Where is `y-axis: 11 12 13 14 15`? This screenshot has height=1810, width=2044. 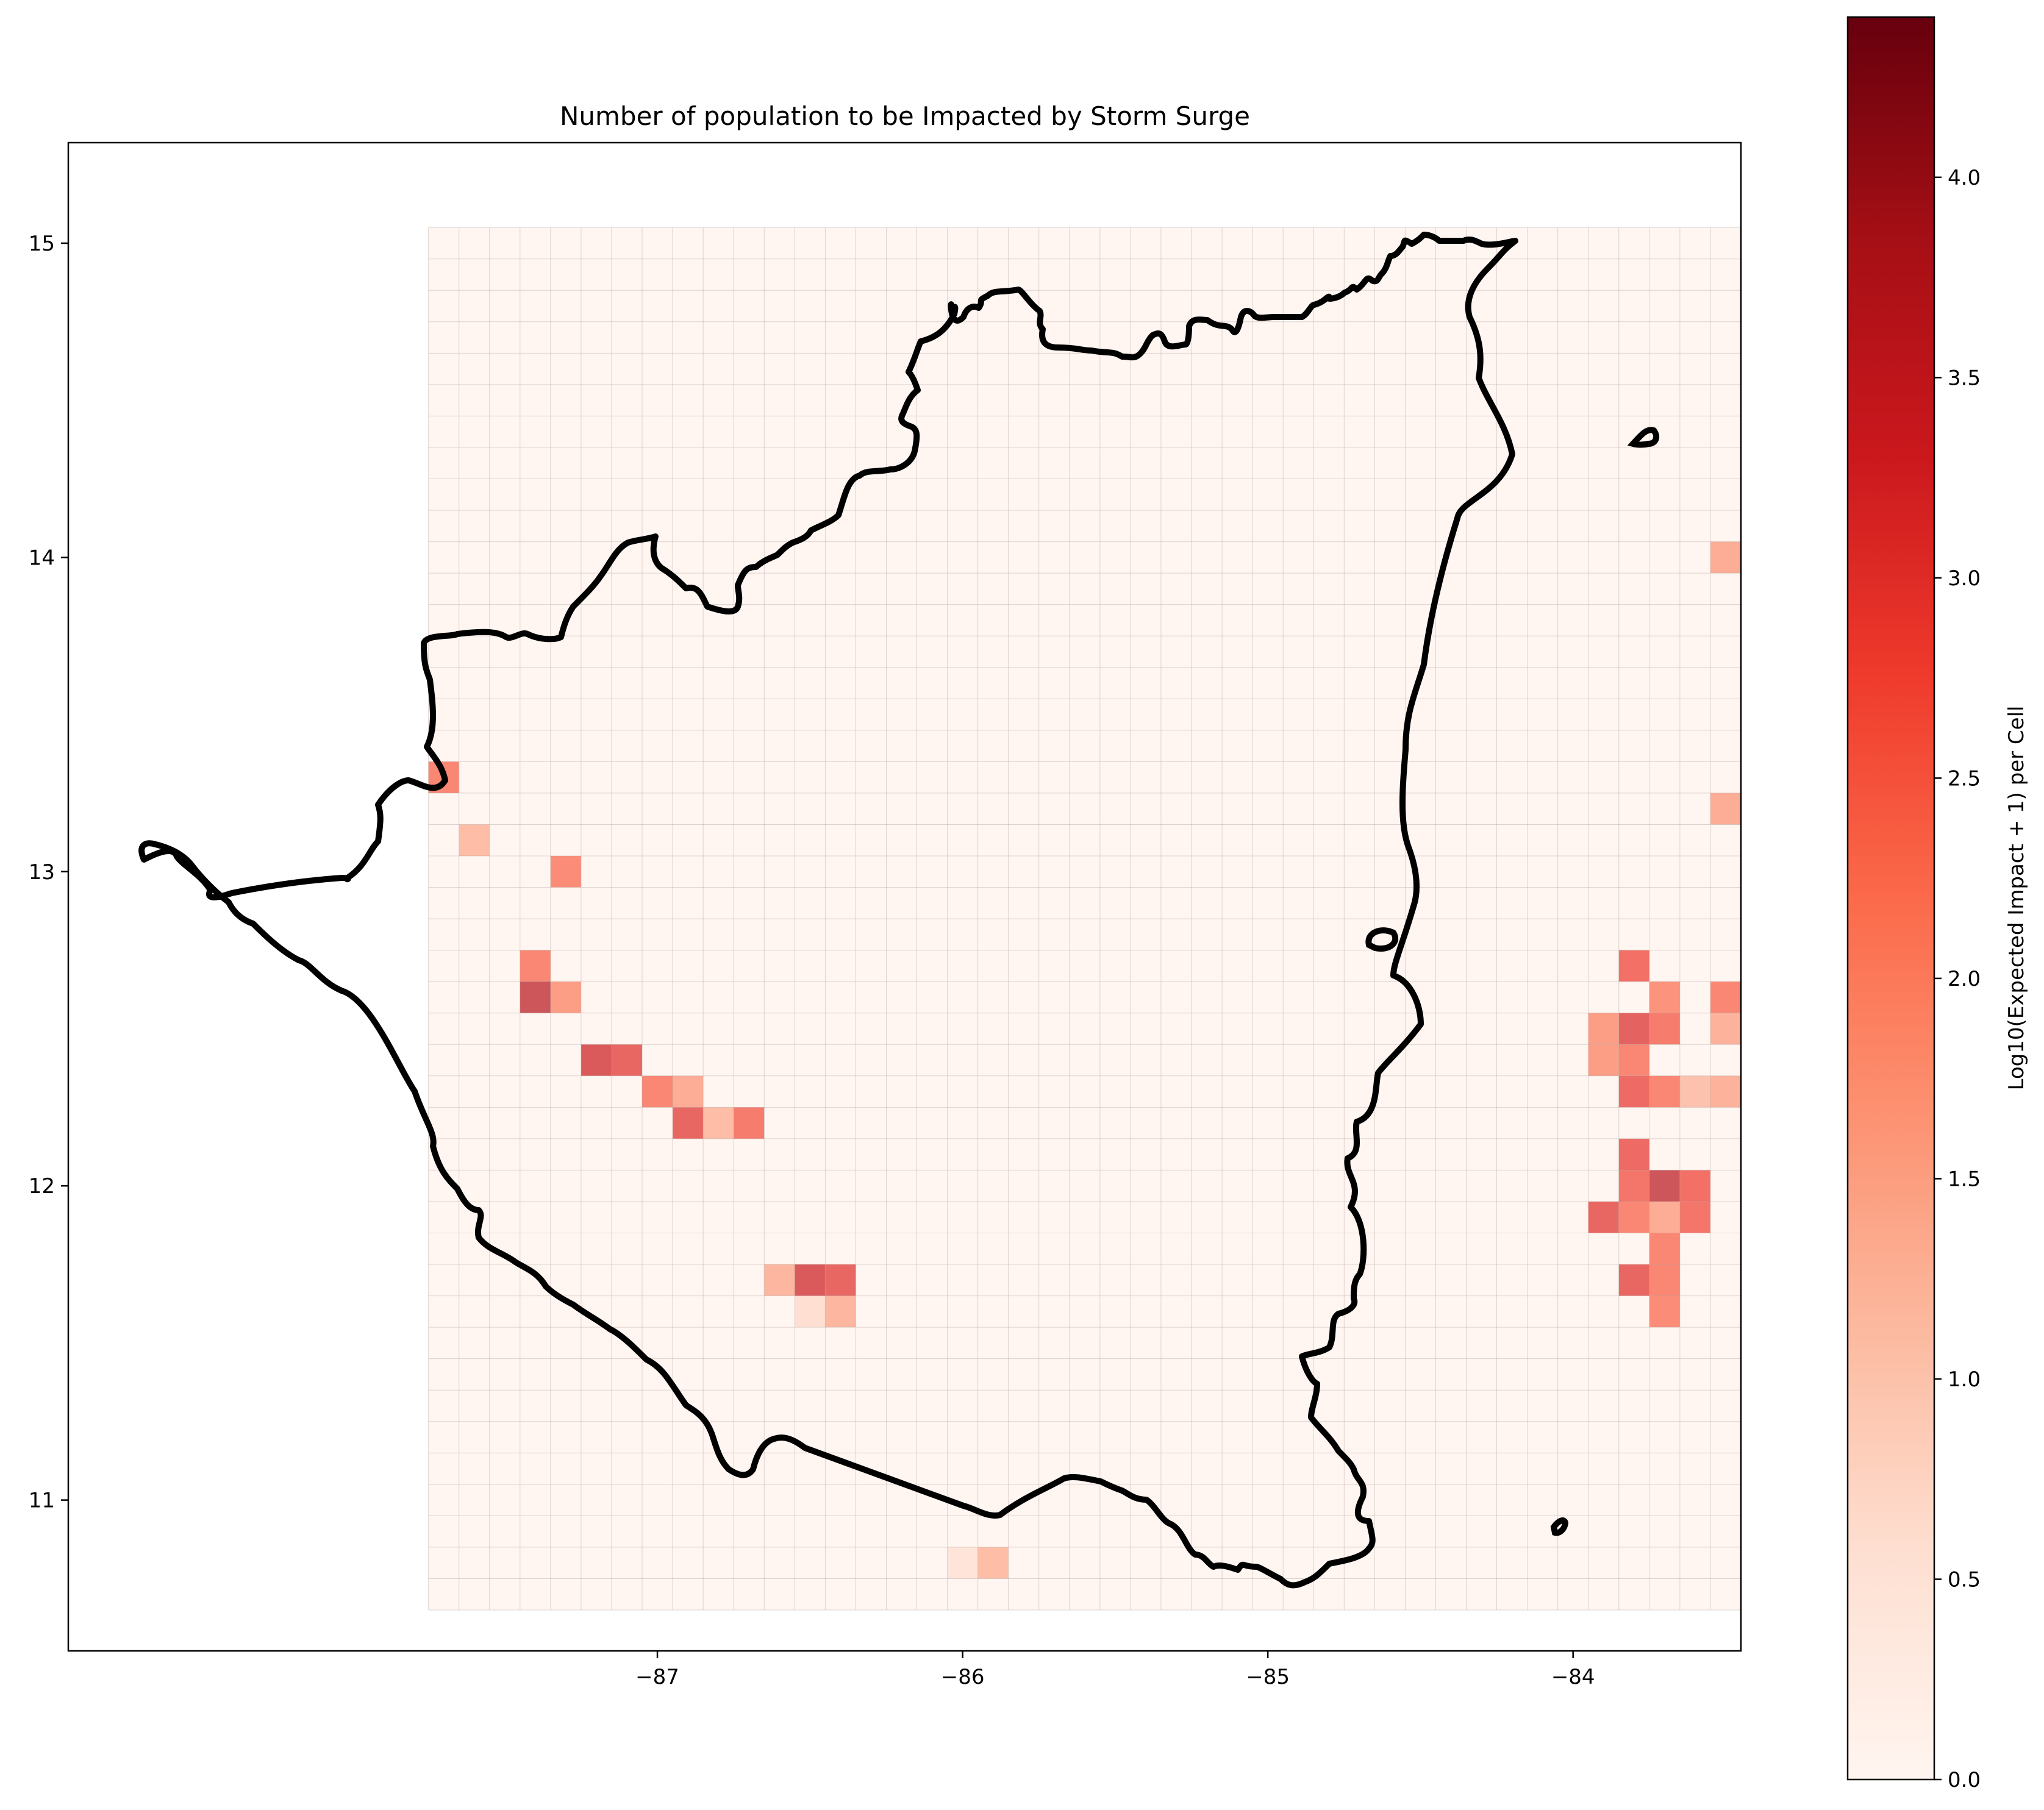 y-axis: 11 12 13 14 15 is located at coordinates (48, 873).